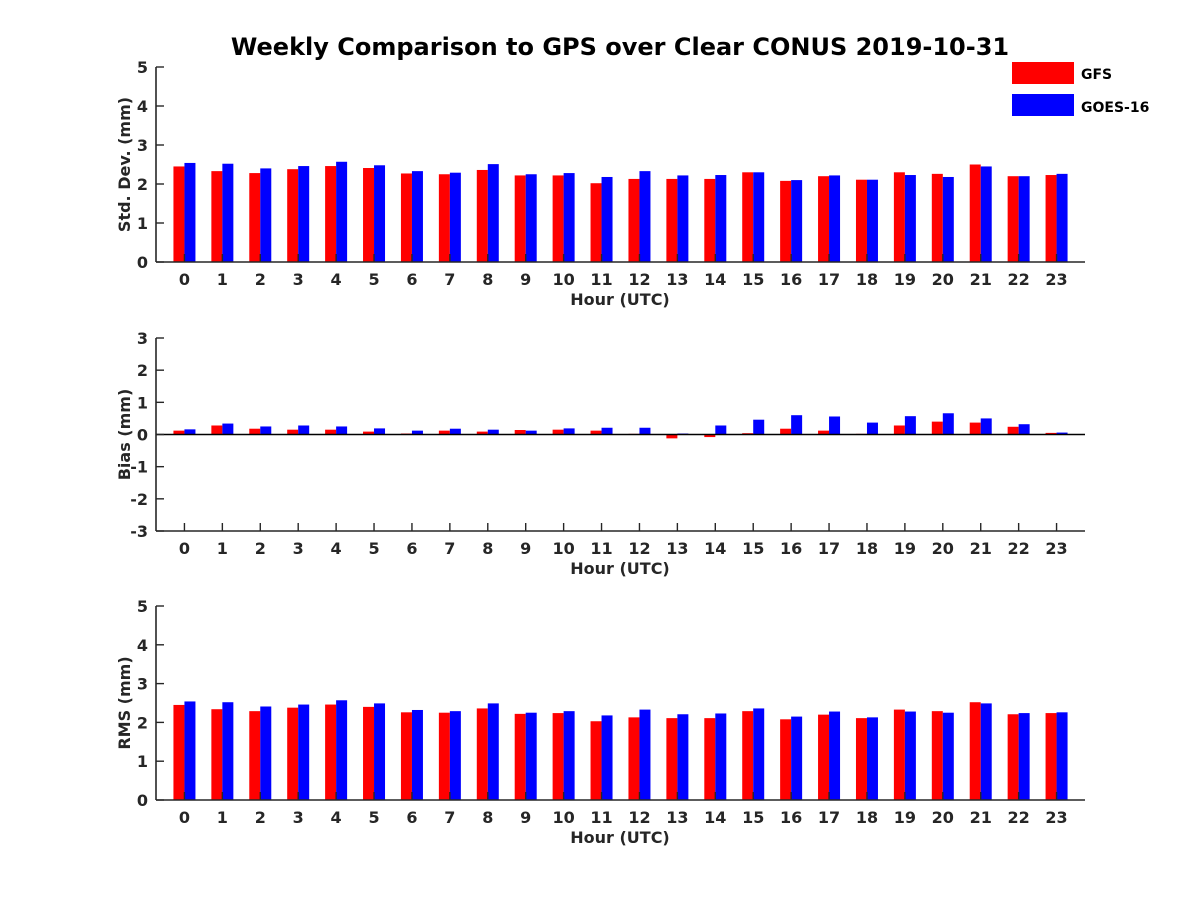 The image size is (1200, 900). Describe the element at coordinates (298, 817) in the screenshot. I see `x-tick-label-rms: 3` at that location.